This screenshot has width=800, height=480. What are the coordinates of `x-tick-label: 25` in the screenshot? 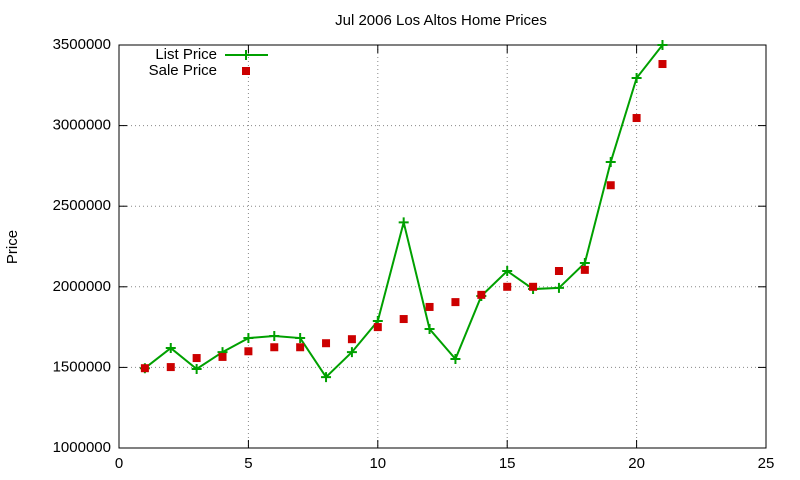 It's located at (766, 463).